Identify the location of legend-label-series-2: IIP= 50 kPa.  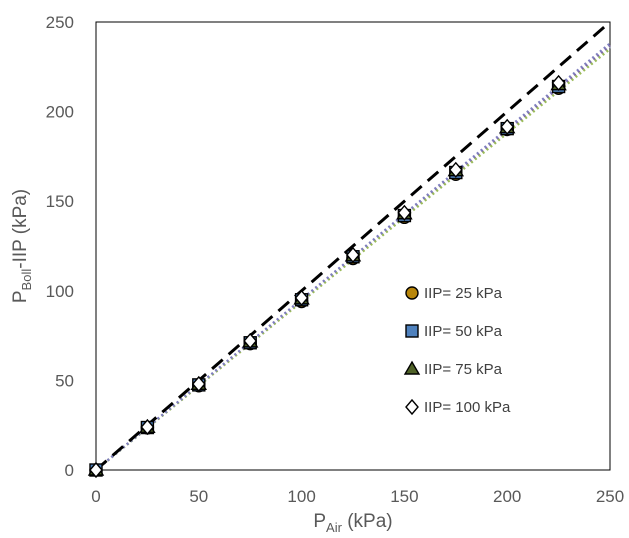
(463, 331).